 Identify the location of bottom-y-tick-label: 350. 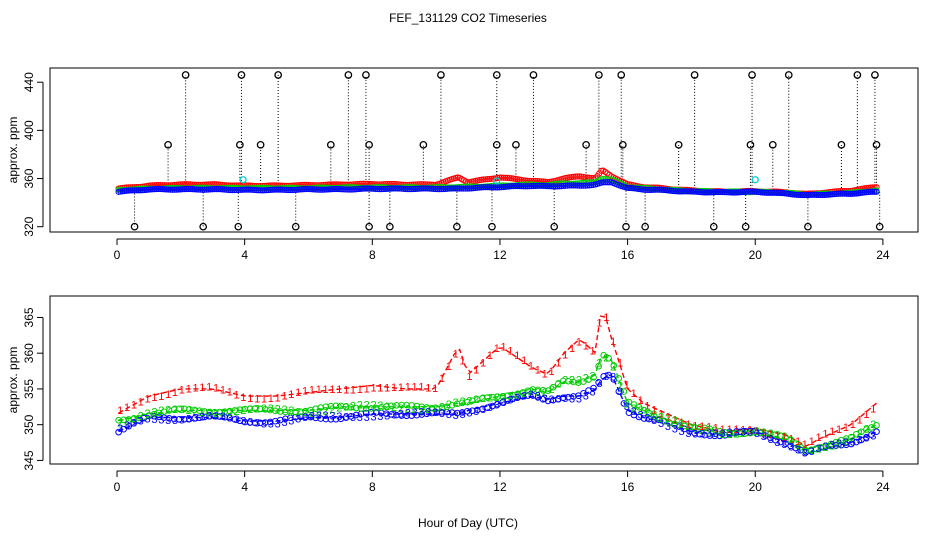
(29, 424).